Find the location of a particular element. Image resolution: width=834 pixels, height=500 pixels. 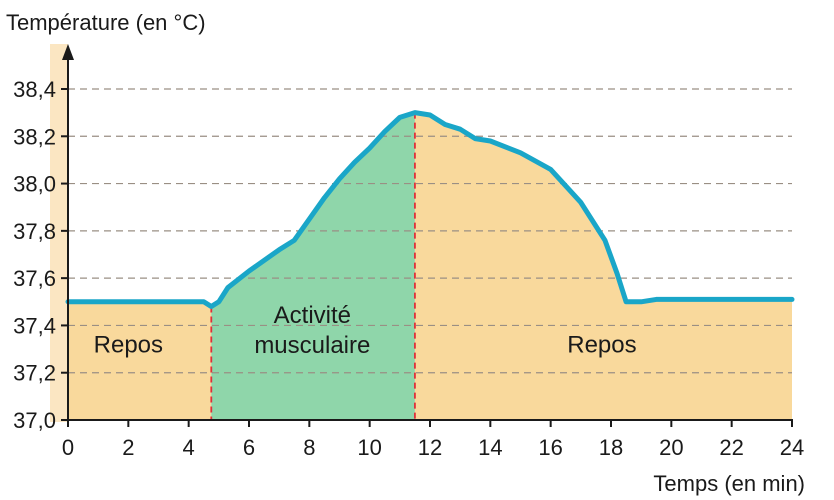

x-tick-label: 0 is located at coordinates (68, 447).